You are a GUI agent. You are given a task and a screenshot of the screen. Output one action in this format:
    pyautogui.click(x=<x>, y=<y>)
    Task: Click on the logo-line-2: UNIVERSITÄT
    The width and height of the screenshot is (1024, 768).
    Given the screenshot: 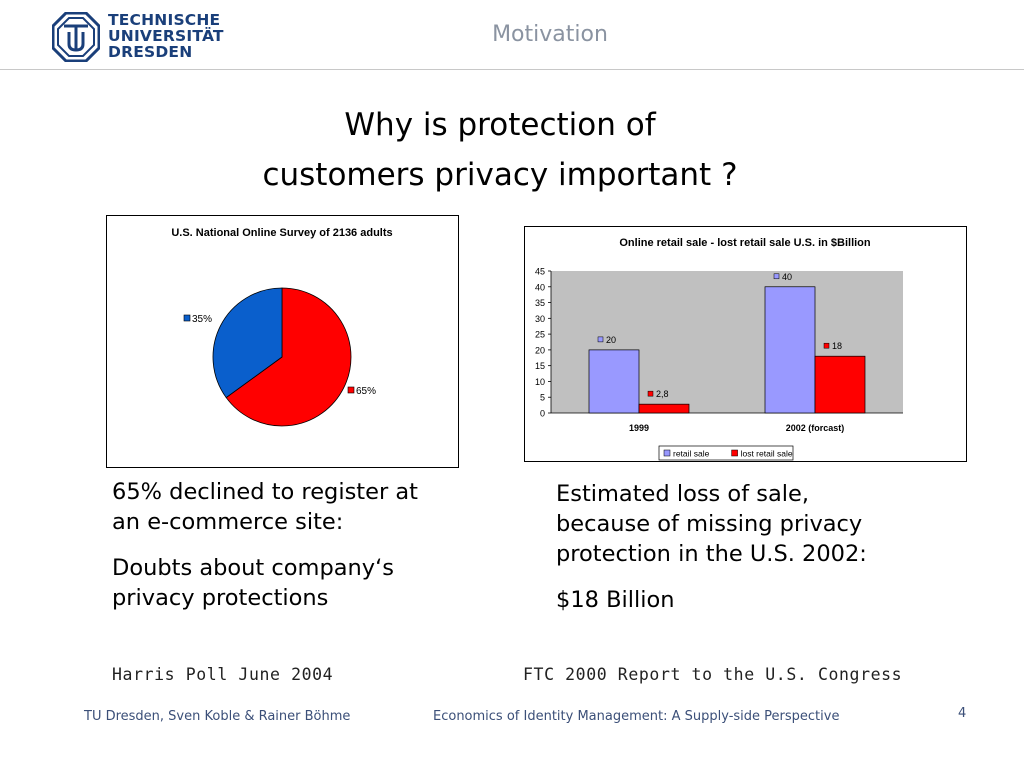 What is the action you would take?
    pyautogui.click(x=166, y=36)
    